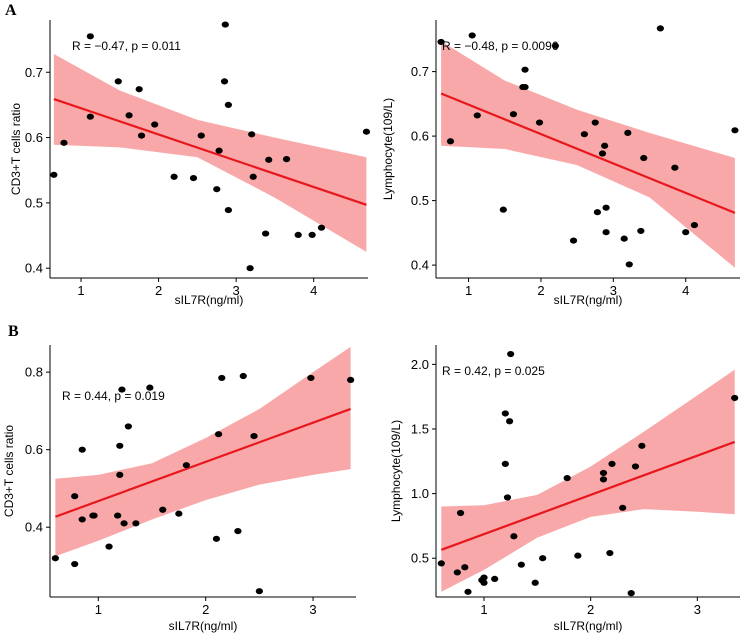 This screenshot has height=636, width=750. I want to click on y-axis-title: Lymphocyte(109/L), so click(396, 471).